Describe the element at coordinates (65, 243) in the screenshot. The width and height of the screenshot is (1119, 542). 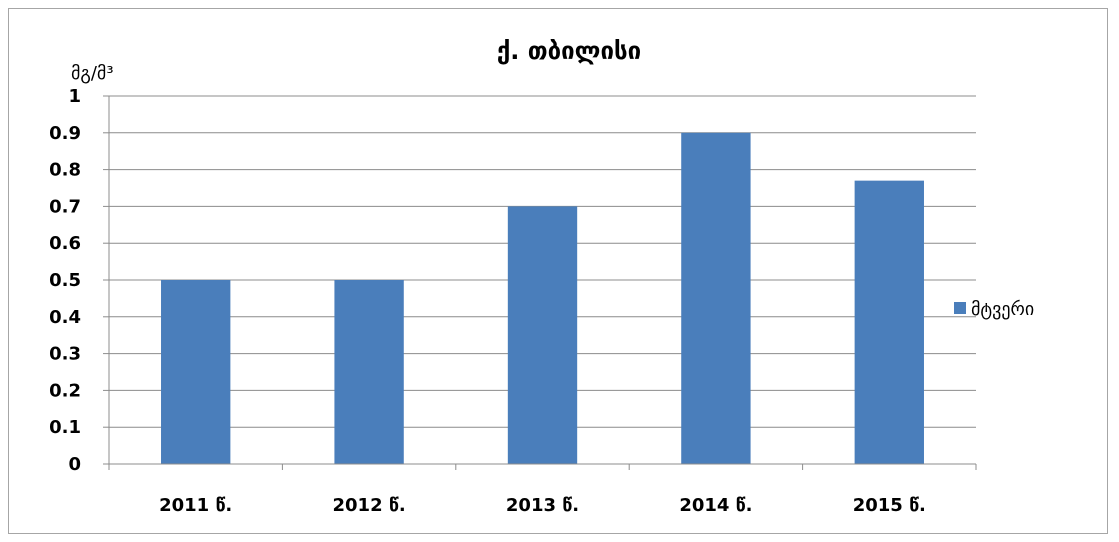
I see `y-tick-label: 0.6` at that location.